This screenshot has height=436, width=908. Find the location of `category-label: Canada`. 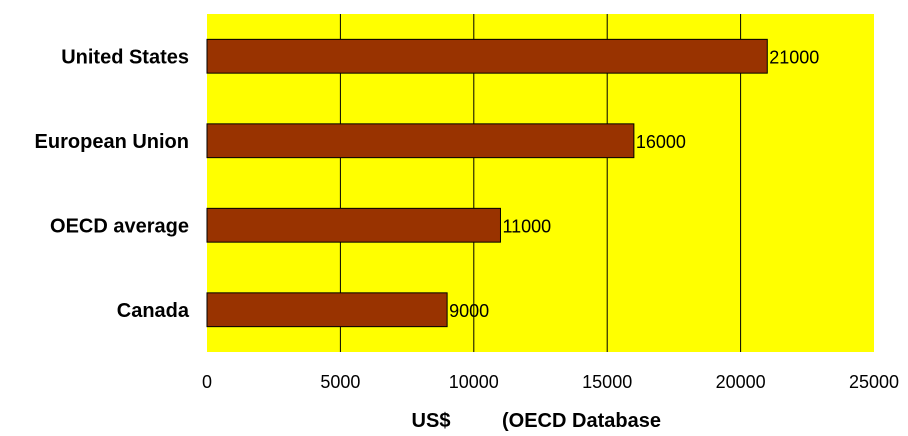

category-label: Canada is located at coordinates (153, 311).